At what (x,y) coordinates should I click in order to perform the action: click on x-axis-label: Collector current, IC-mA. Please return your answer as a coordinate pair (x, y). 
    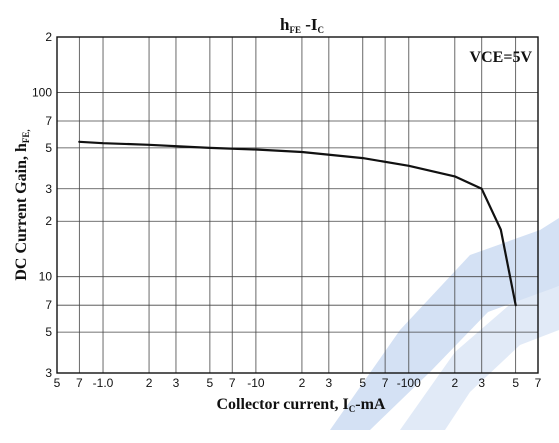
    Looking at the image, I should click on (301, 405).